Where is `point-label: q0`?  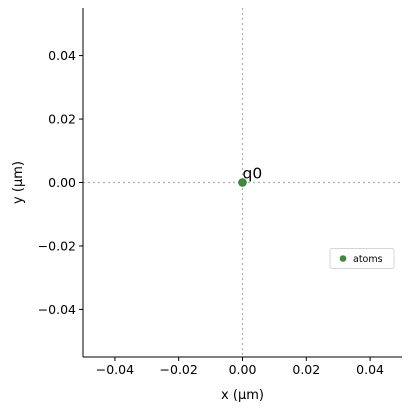
point-label: q0 is located at coordinates (253, 174).